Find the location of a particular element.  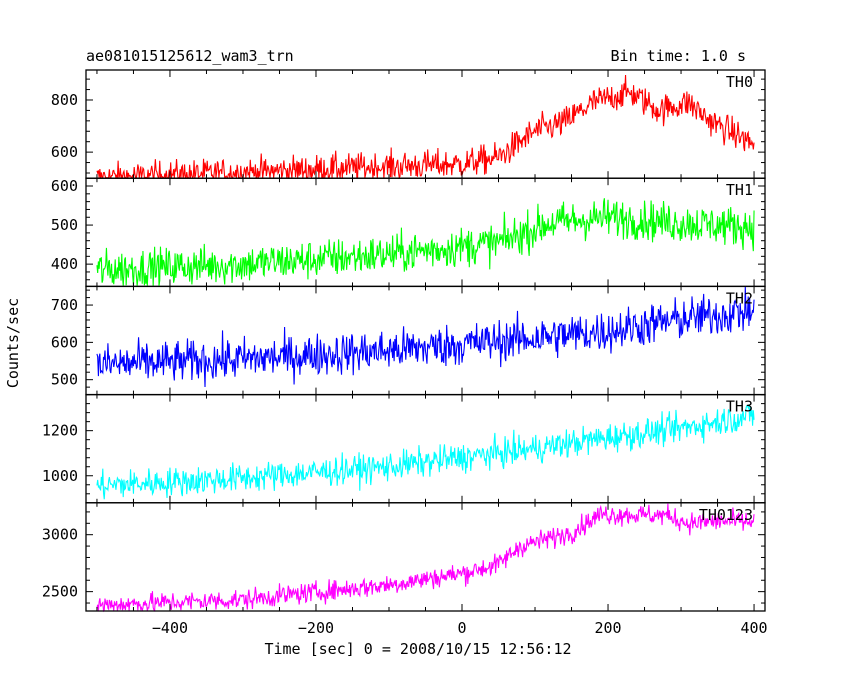

y-tick-label-th0: 800 is located at coordinates (64, 100).